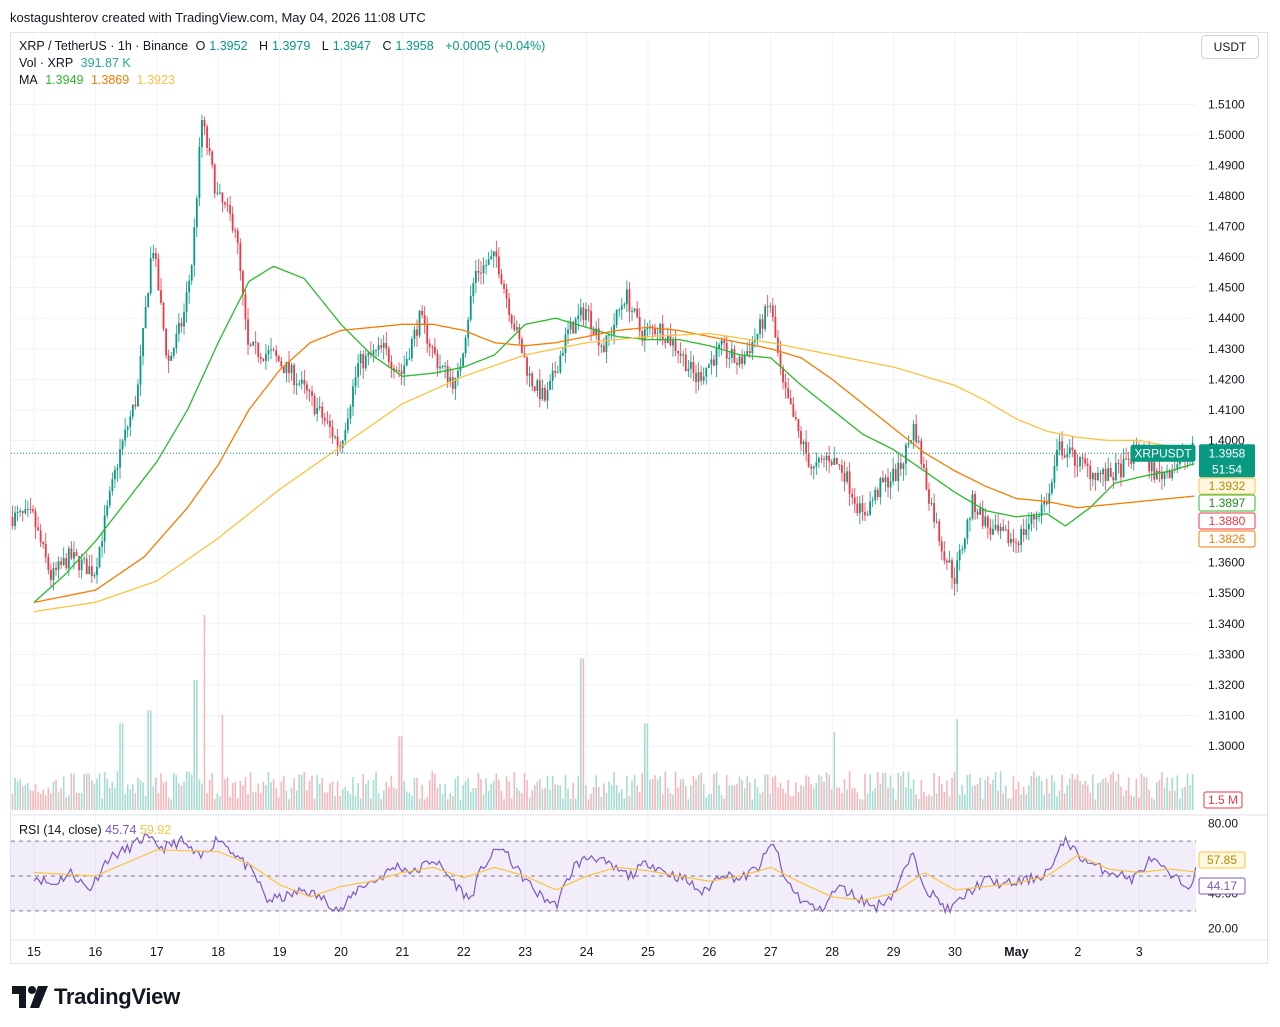  What do you see at coordinates (1226, 685) in the screenshot?
I see `price-tick-label: 1.3200` at bounding box center [1226, 685].